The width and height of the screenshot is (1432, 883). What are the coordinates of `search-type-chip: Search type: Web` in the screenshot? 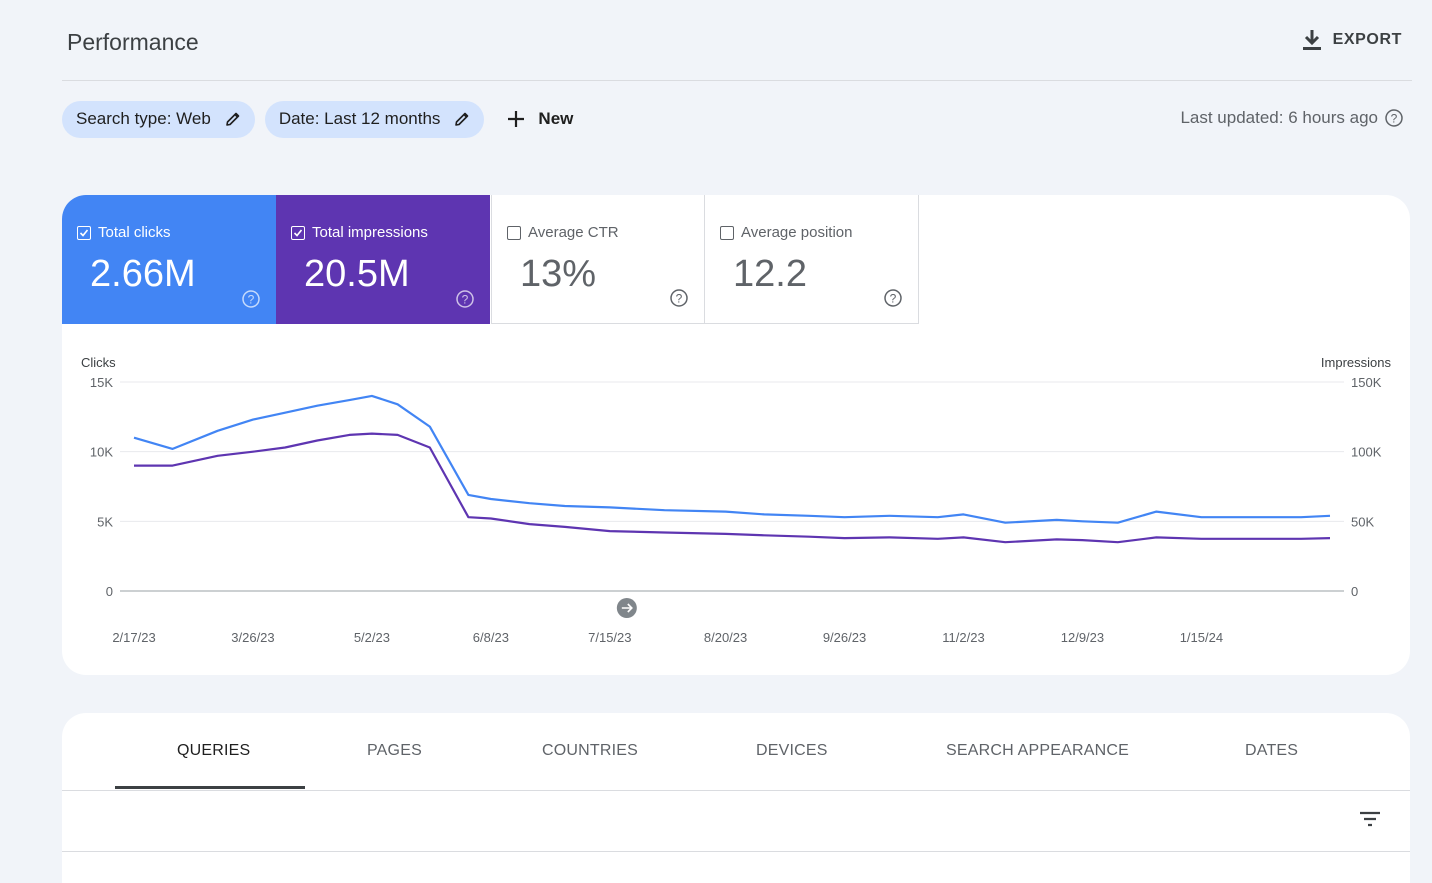 It's located at (158, 119).